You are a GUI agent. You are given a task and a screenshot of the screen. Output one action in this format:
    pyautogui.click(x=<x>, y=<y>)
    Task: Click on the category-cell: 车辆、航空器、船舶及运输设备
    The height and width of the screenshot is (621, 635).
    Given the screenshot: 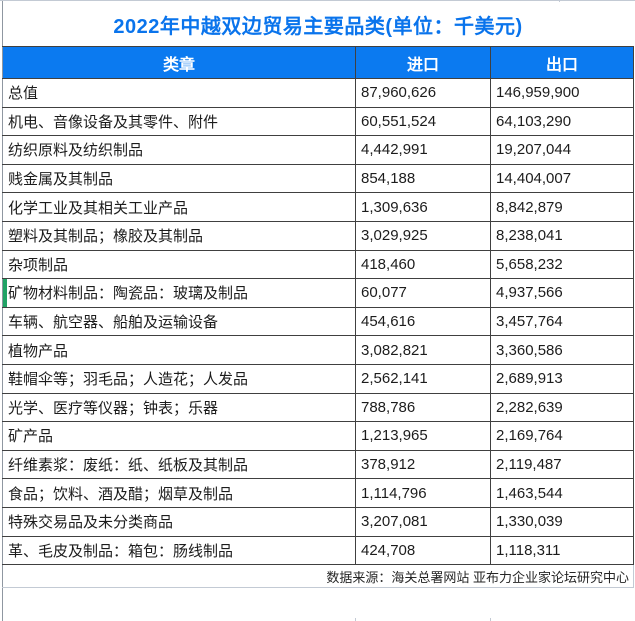 What is the action you would take?
    pyautogui.click(x=179, y=321)
    